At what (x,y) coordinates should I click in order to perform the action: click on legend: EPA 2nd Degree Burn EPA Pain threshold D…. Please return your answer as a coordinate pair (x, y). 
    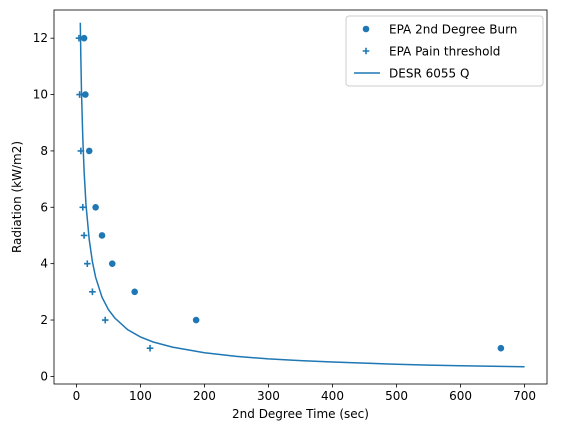
    Looking at the image, I should click on (444, 51).